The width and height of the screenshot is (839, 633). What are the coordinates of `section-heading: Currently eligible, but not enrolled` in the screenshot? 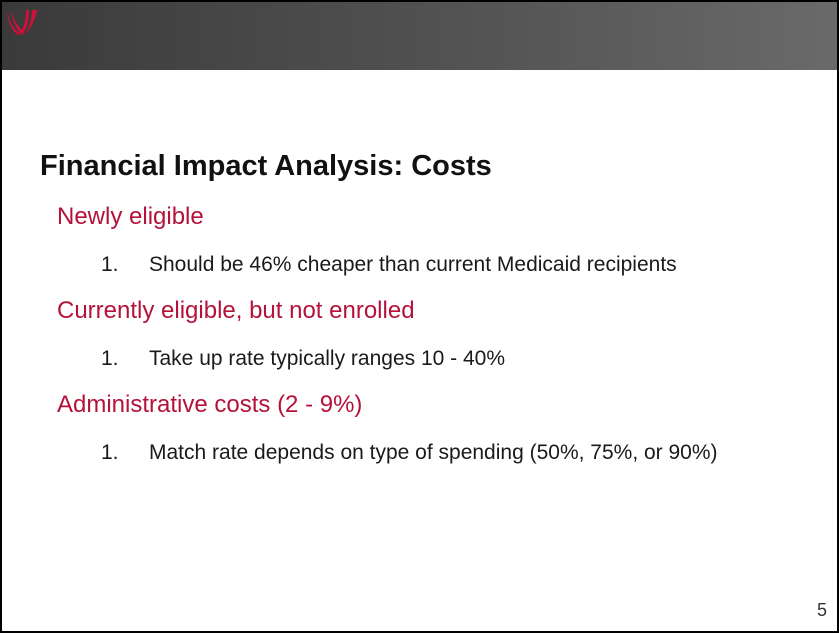 It's located at (236, 310).